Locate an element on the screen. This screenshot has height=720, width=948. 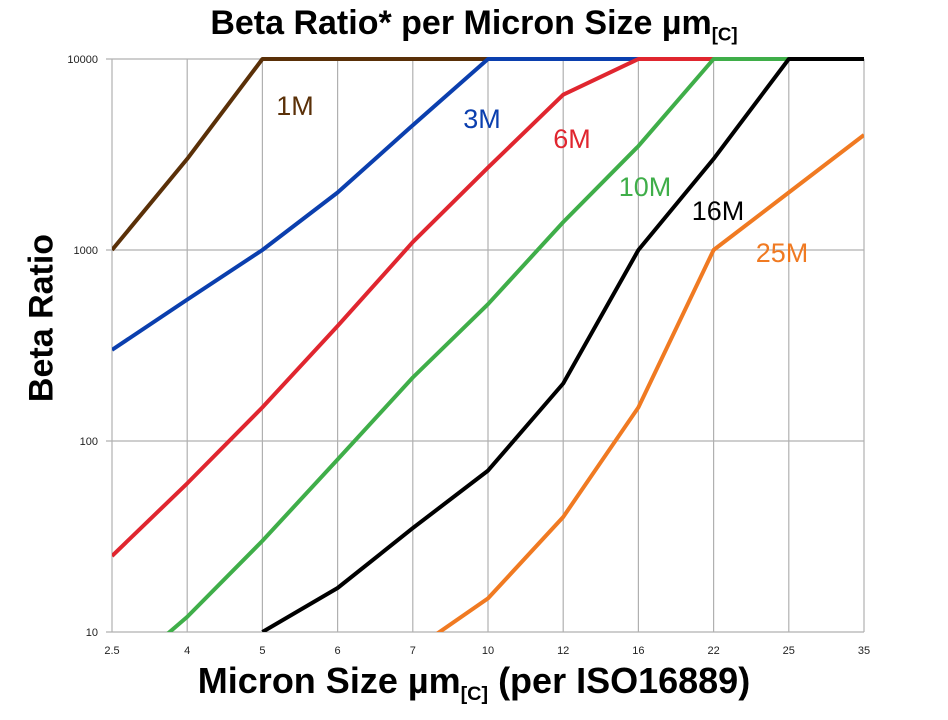
x-tick-label: 16 is located at coordinates (638, 651).